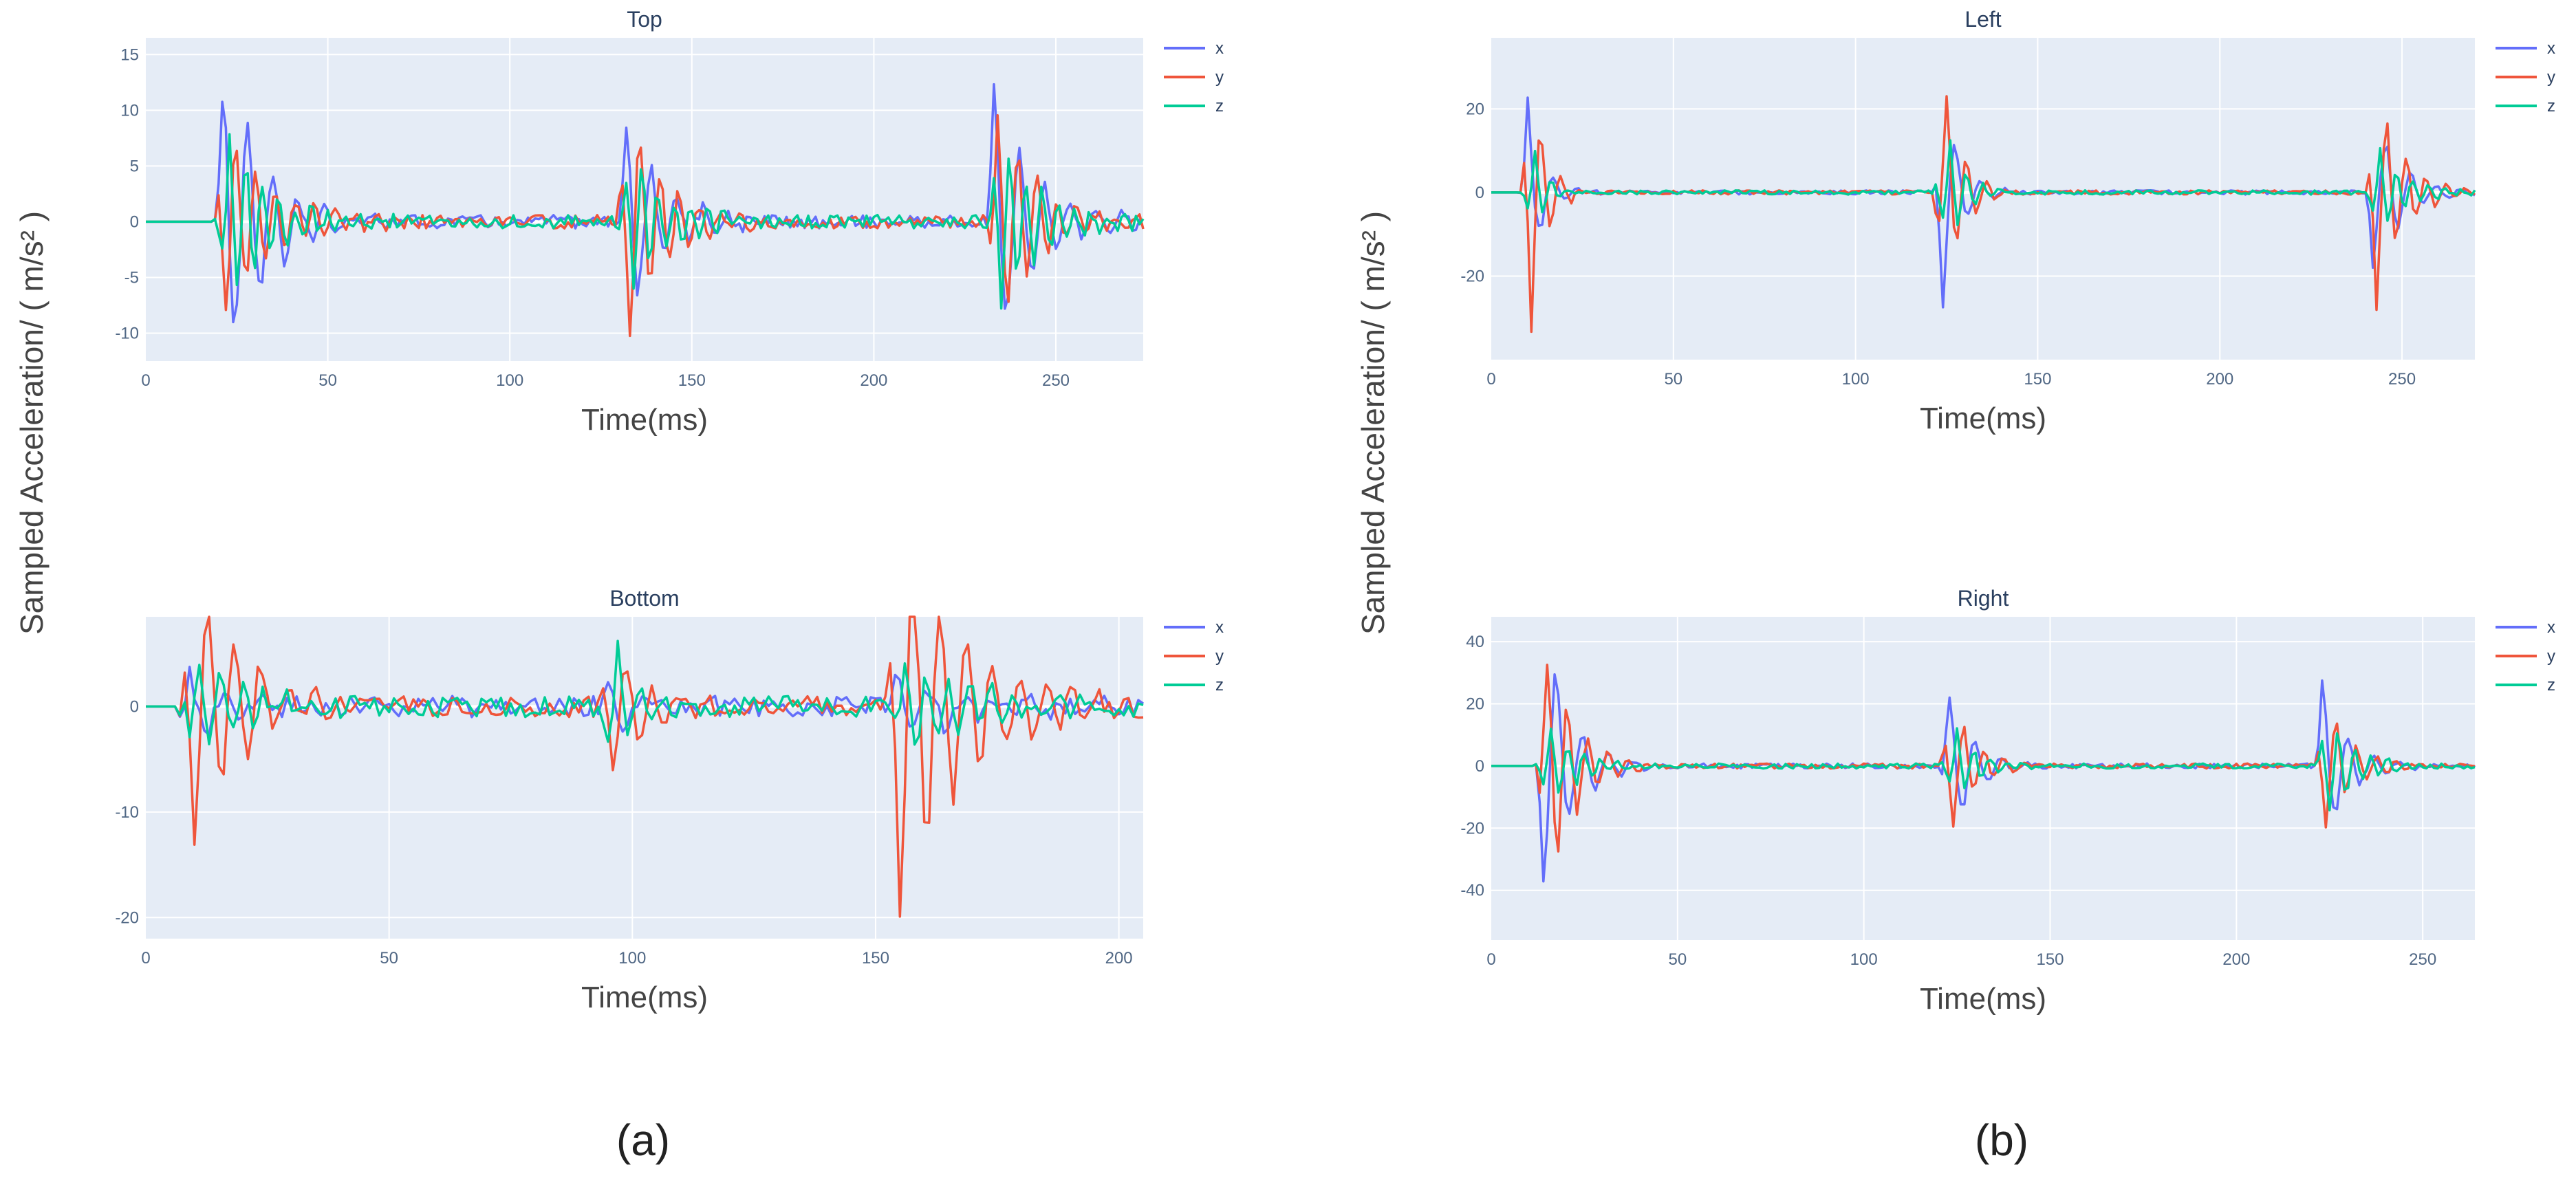 The width and height of the screenshot is (2576, 1180). I want to click on left-x-tick-label: 200, so click(2219, 379).